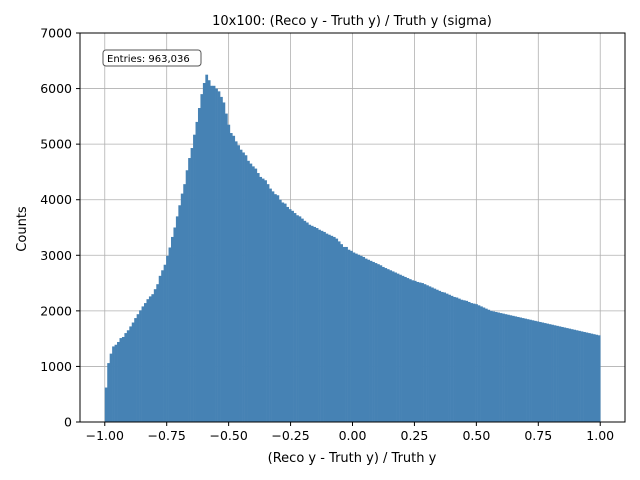 Image resolution: width=640 pixels, height=480 pixels. I want to click on x-tick-label: 0.50, so click(476, 435).